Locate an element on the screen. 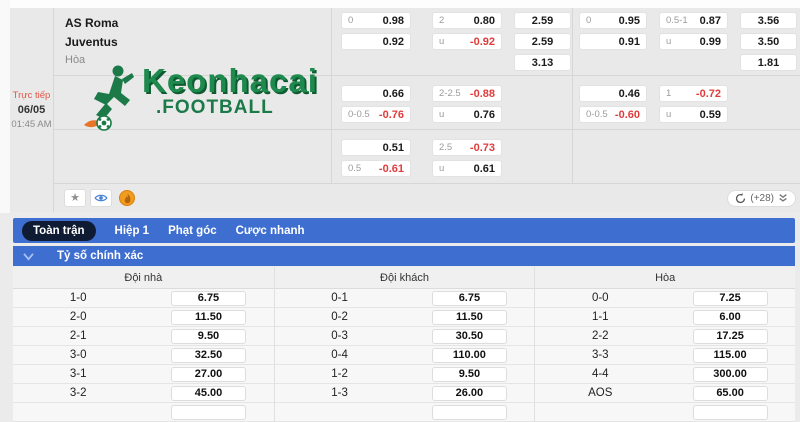 The image size is (800, 422). odds-value: 3.50 is located at coordinates (768, 41).